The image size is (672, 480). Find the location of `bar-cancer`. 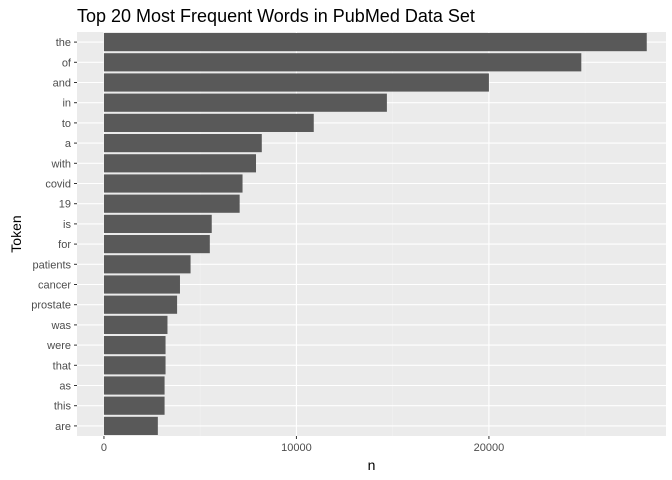

bar-cancer is located at coordinates (141, 284).